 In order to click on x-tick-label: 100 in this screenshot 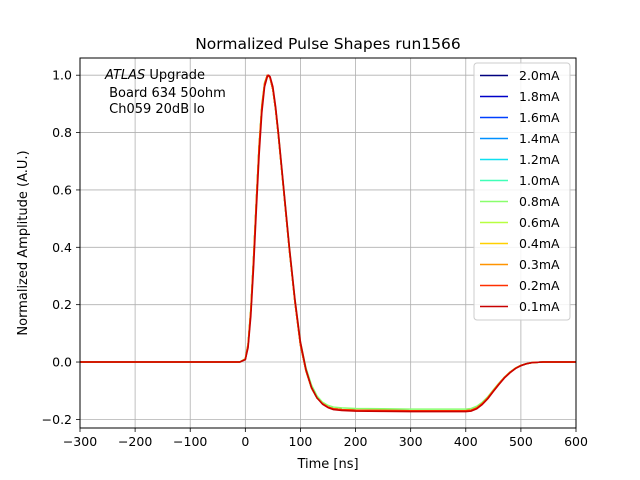, I will do `click(301, 441)`.